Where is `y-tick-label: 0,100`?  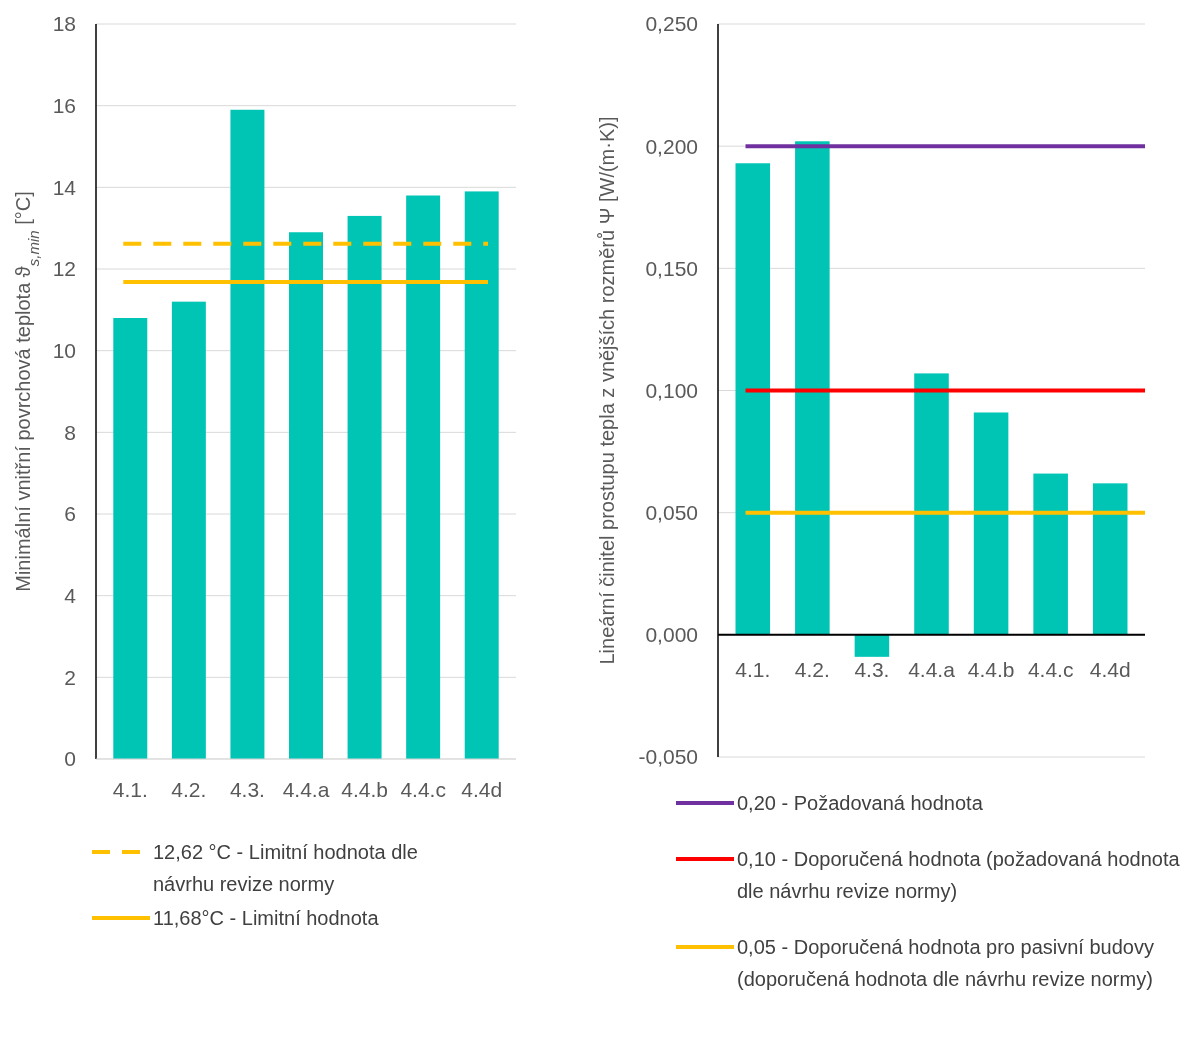
y-tick-label: 0,100 is located at coordinates (671, 390).